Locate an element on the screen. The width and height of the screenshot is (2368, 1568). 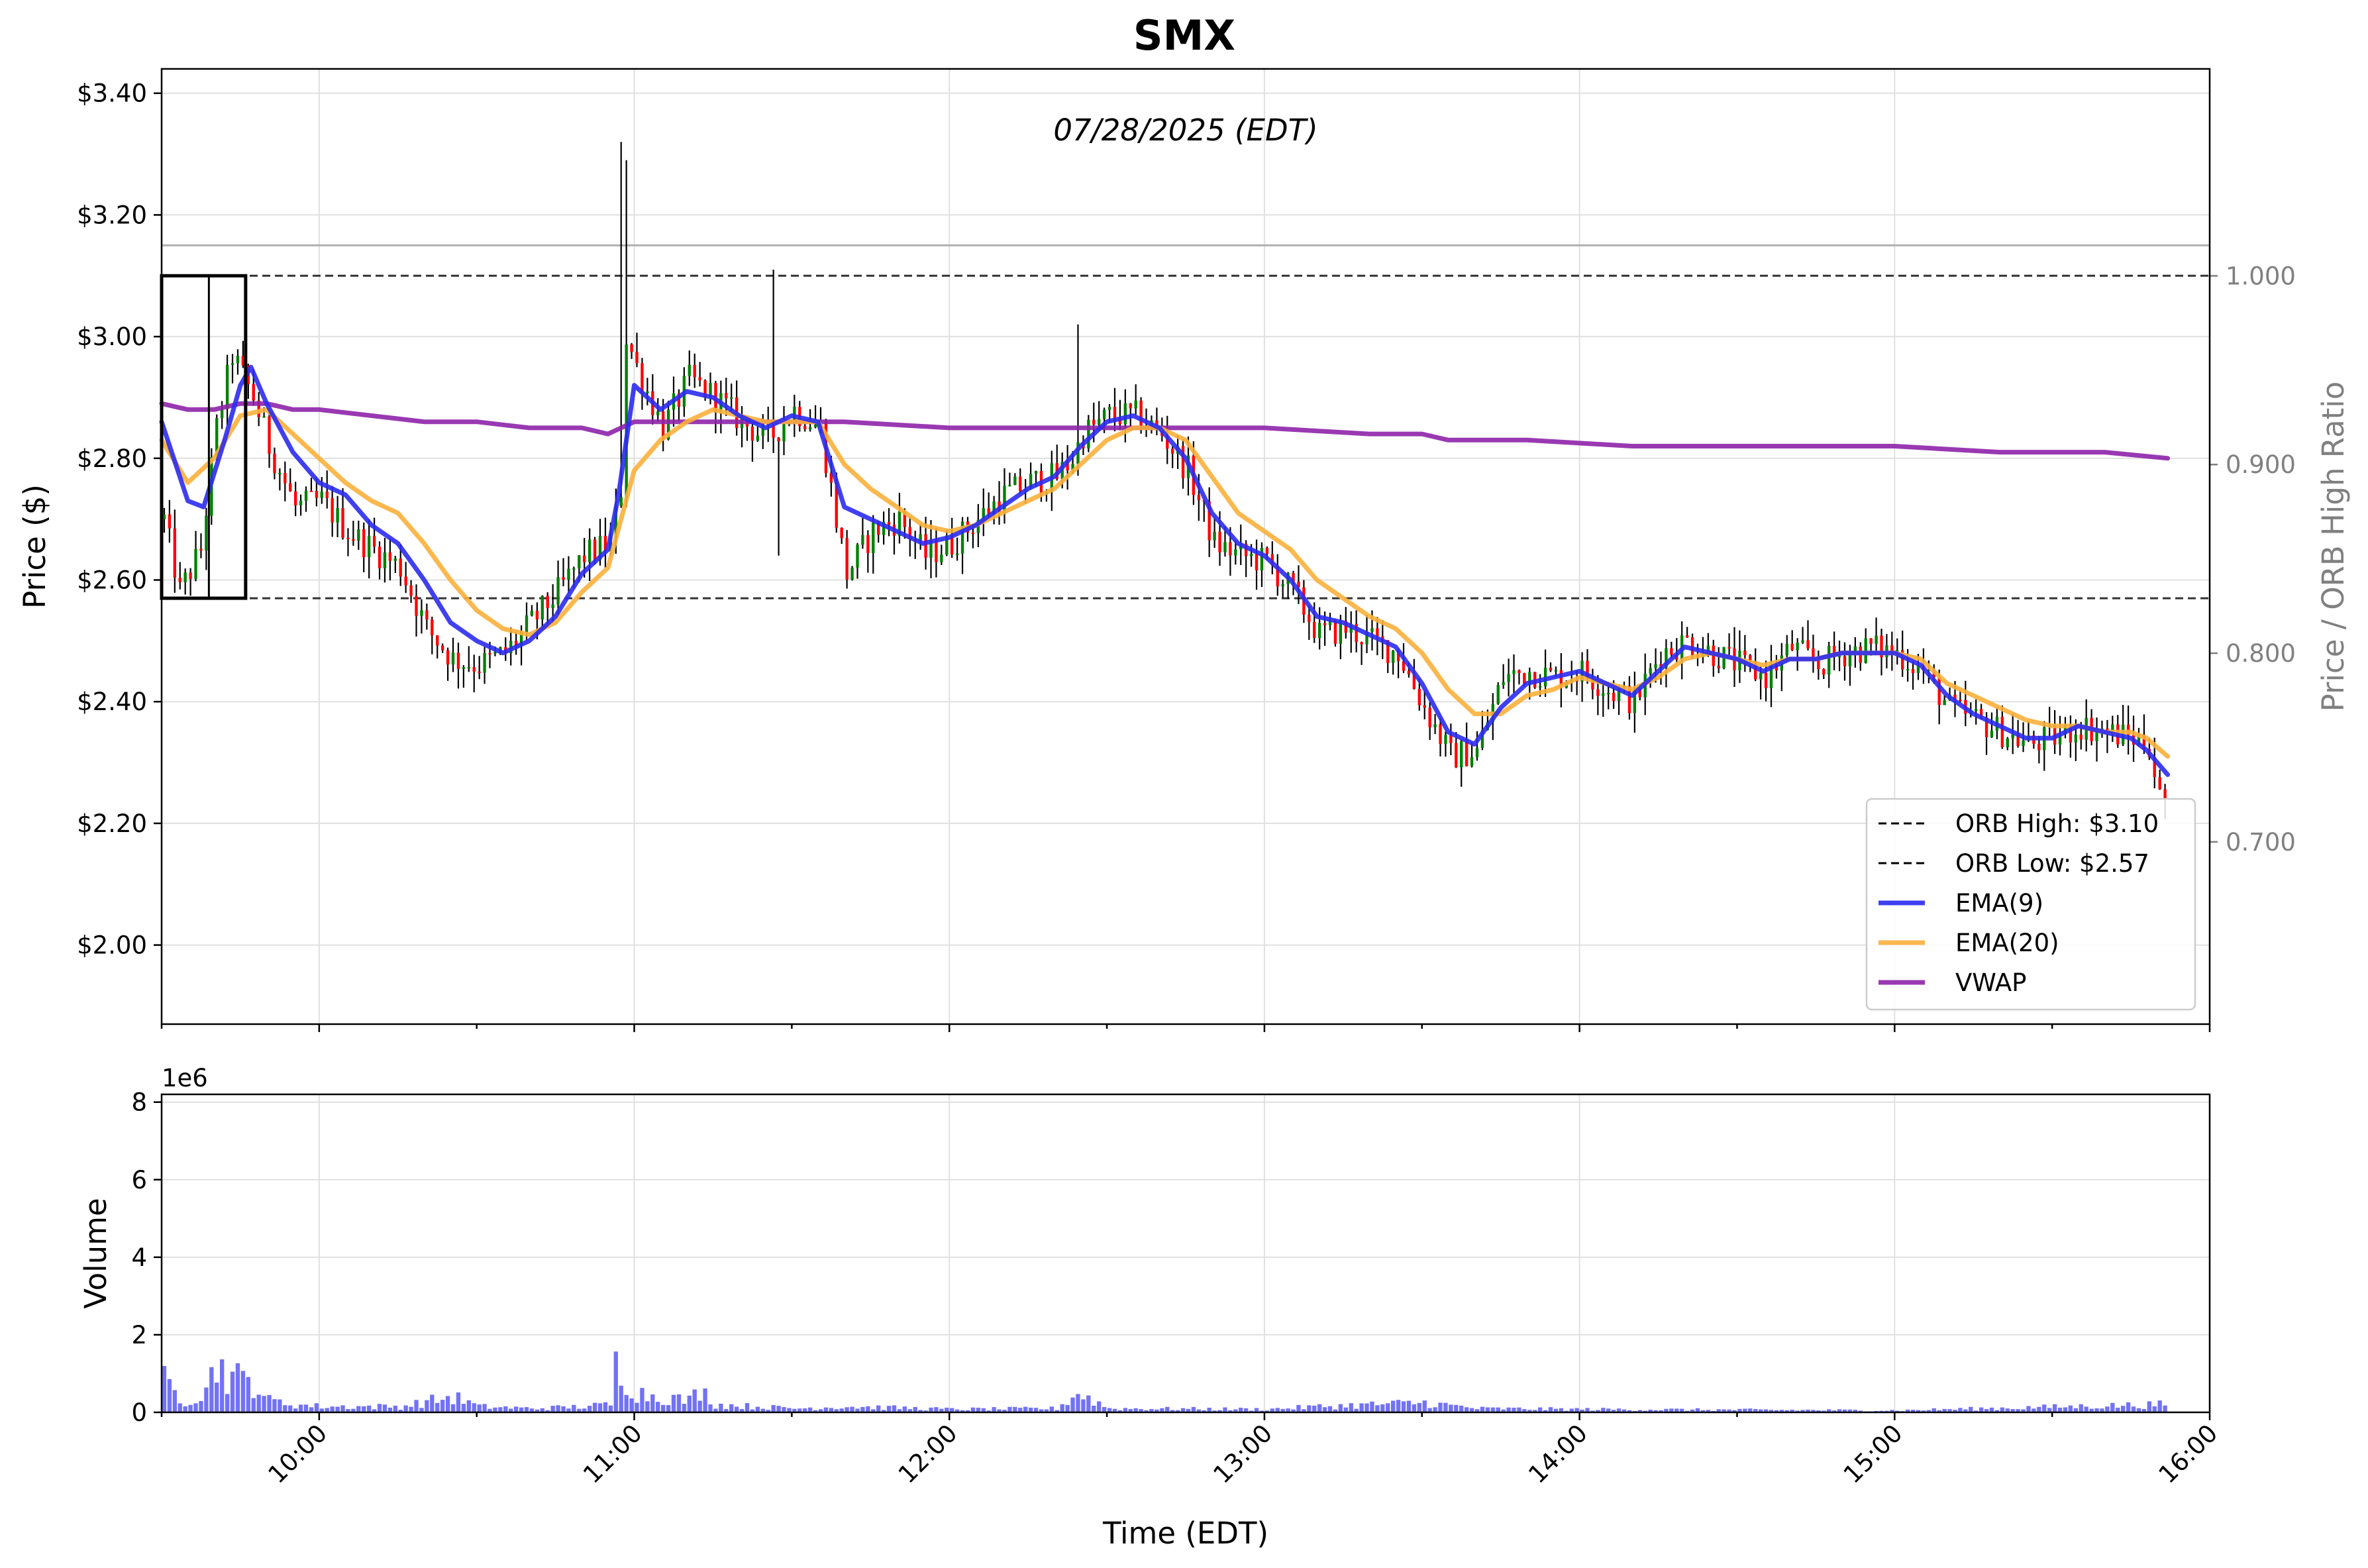
price-y-tick-label: $3.40 is located at coordinates (112, 94).